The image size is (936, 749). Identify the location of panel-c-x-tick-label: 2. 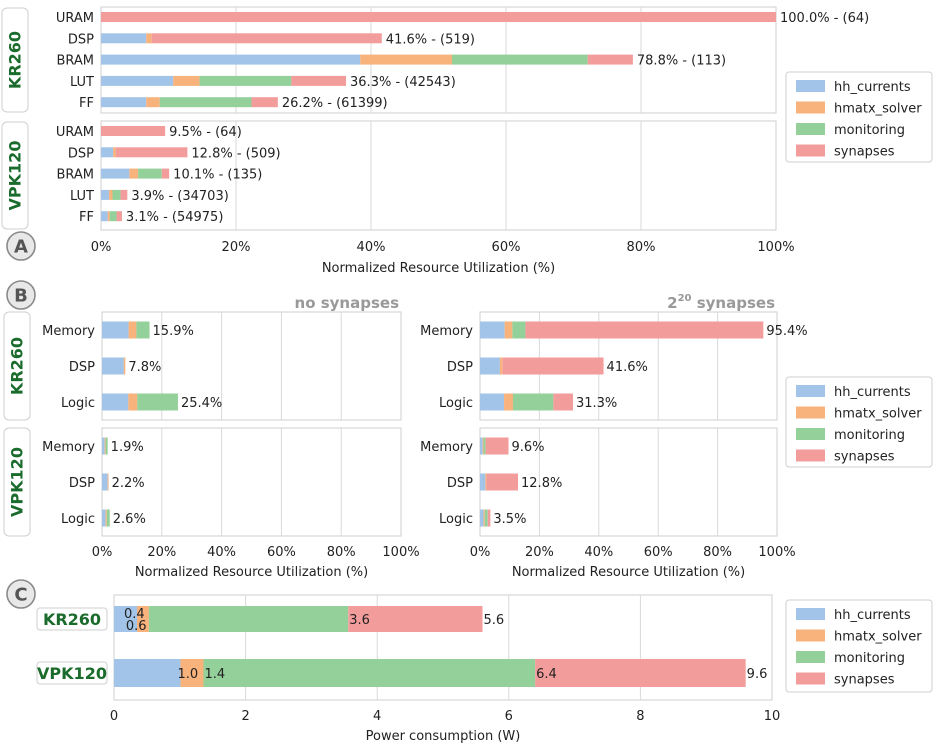
(245, 716).